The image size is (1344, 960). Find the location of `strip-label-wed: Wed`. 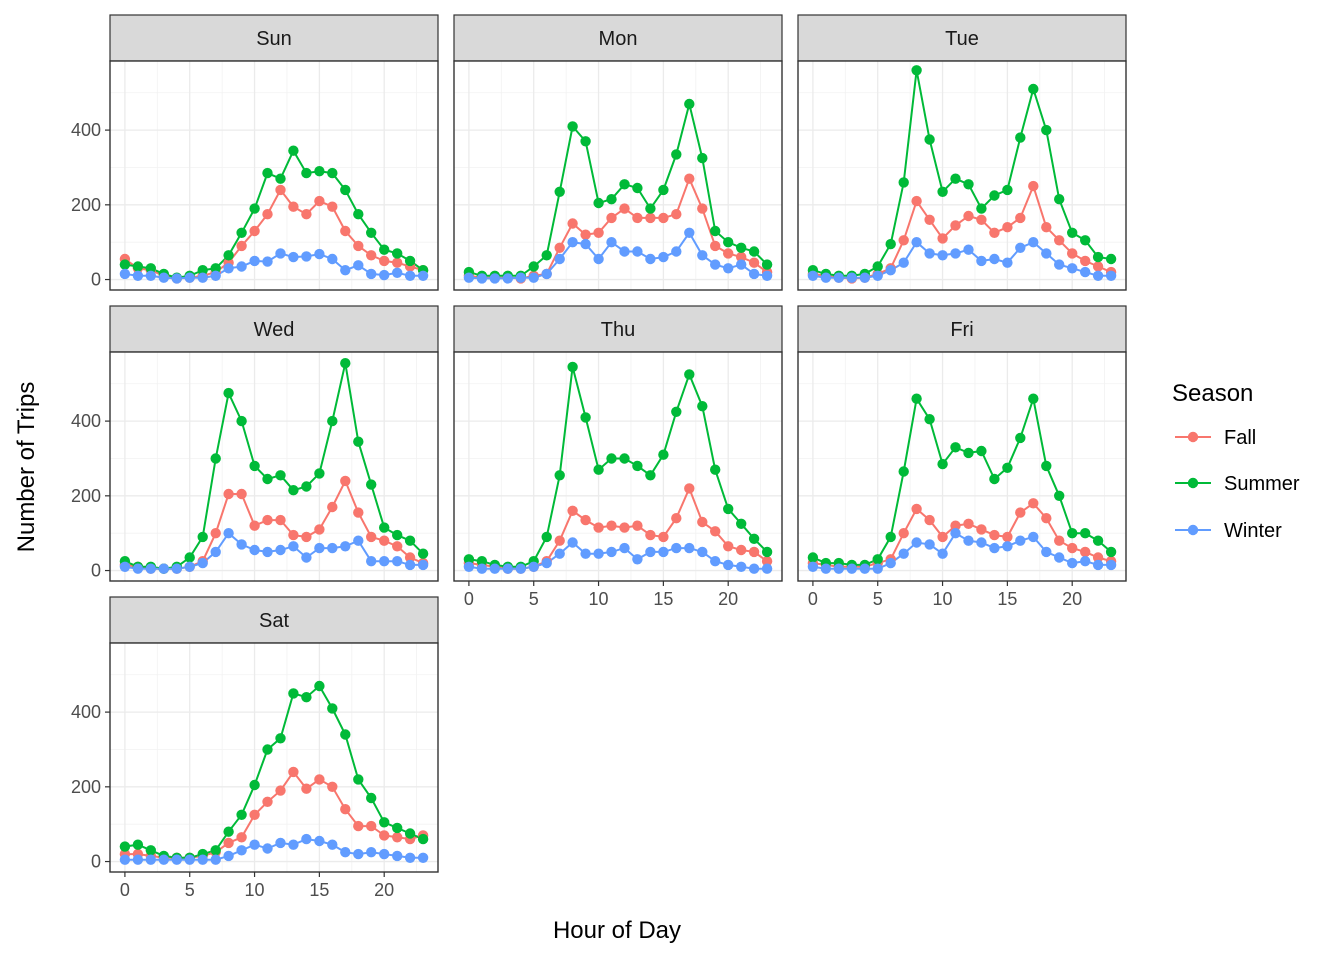

strip-label-wed: Wed is located at coordinates (274, 330).